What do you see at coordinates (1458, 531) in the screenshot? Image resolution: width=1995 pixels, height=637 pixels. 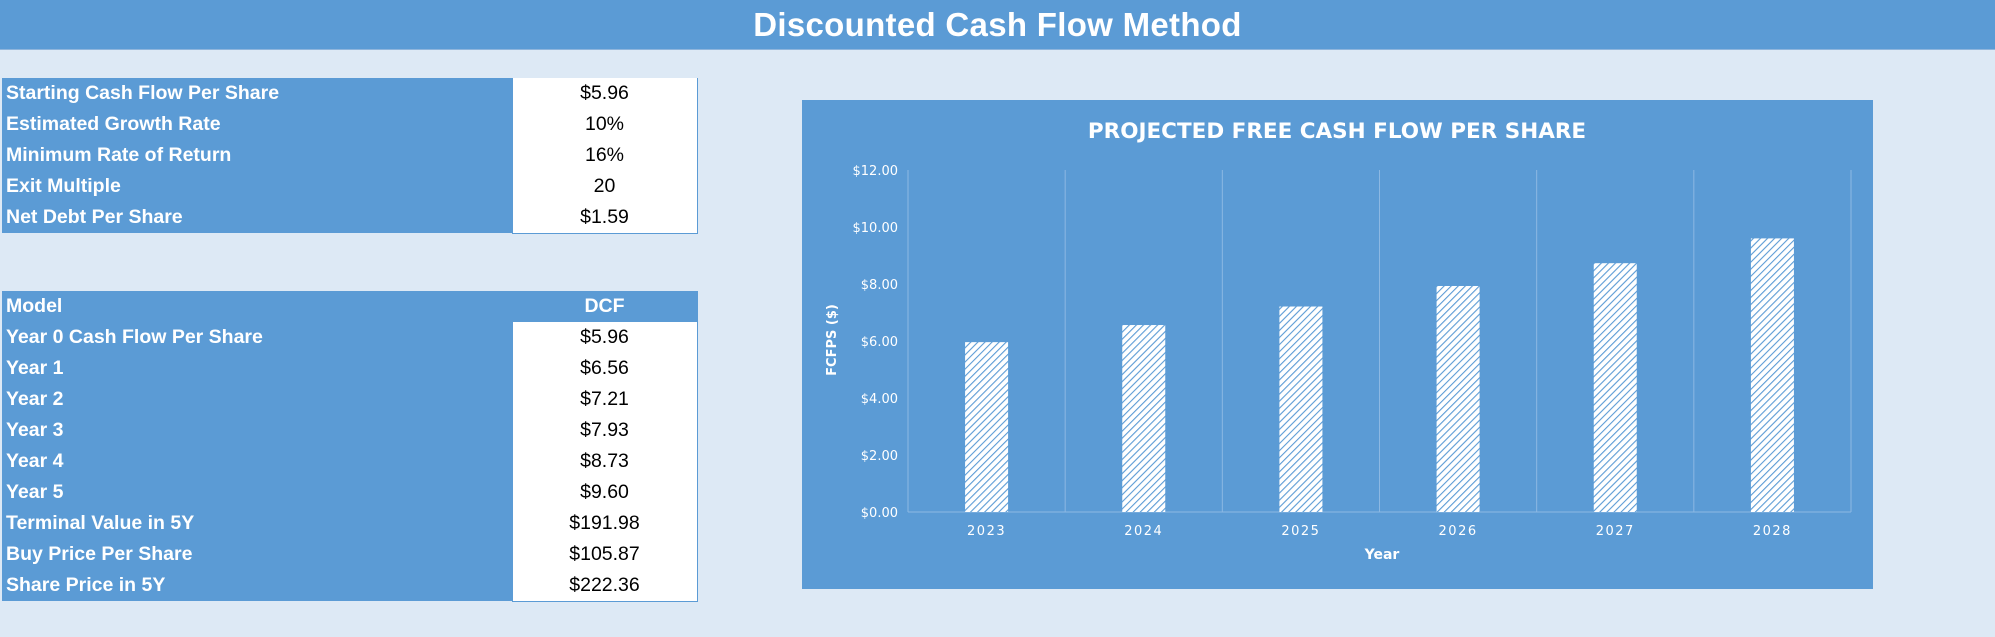 I see `x-tick-label: 2026` at bounding box center [1458, 531].